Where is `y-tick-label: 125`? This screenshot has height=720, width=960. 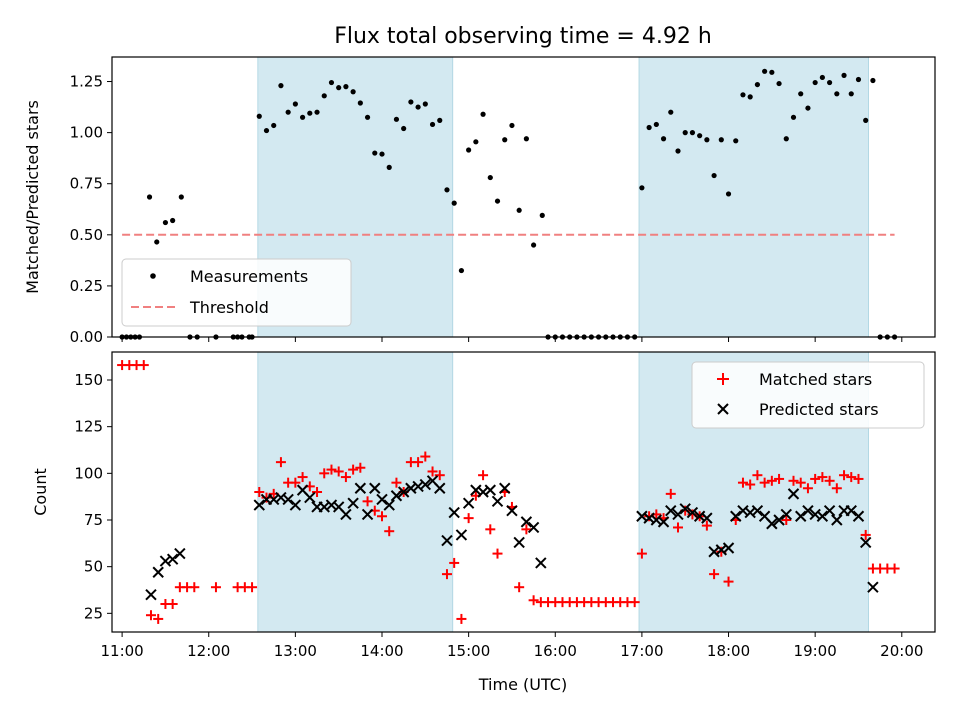 y-tick-label: 125 is located at coordinates (88, 427).